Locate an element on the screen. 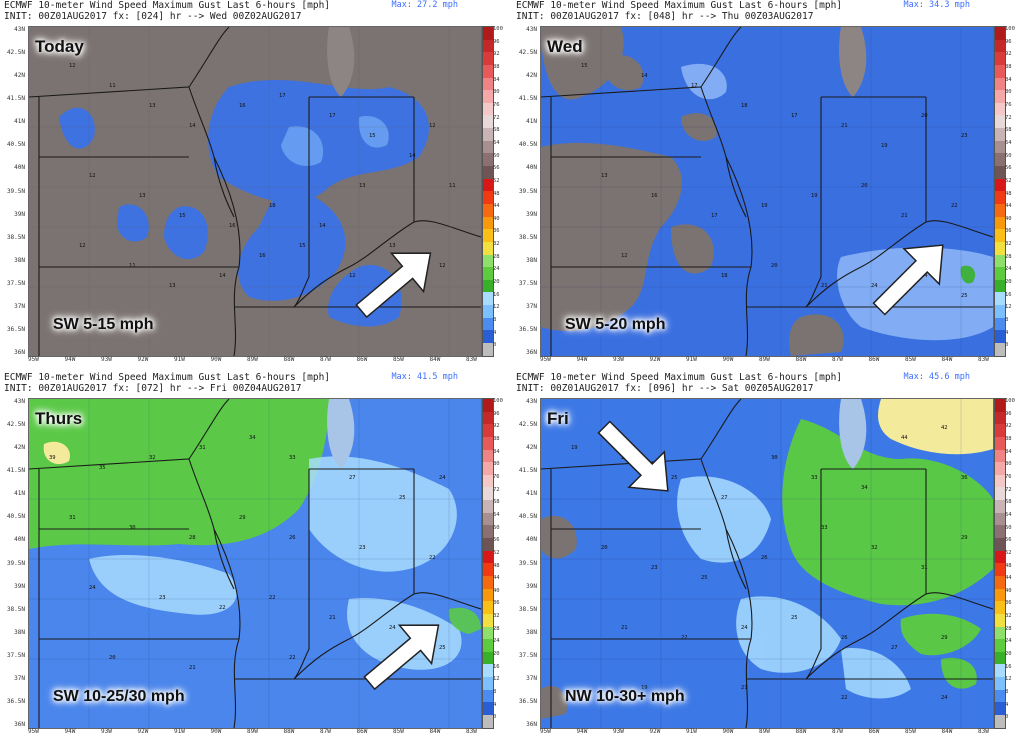  wind-summary-label: SW 5-20 mph is located at coordinates (615, 324).